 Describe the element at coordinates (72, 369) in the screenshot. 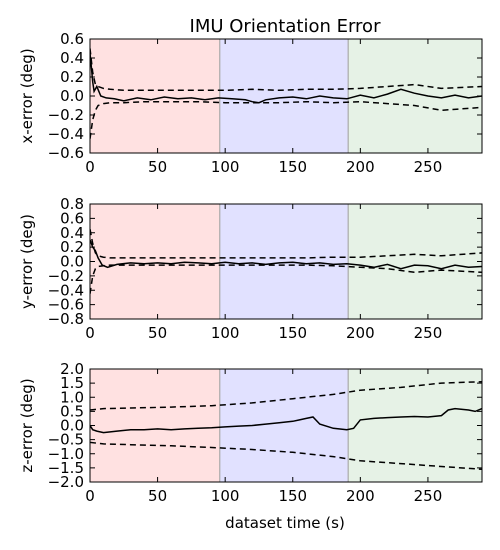

I see `y-tick-label: 2.0` at that location.